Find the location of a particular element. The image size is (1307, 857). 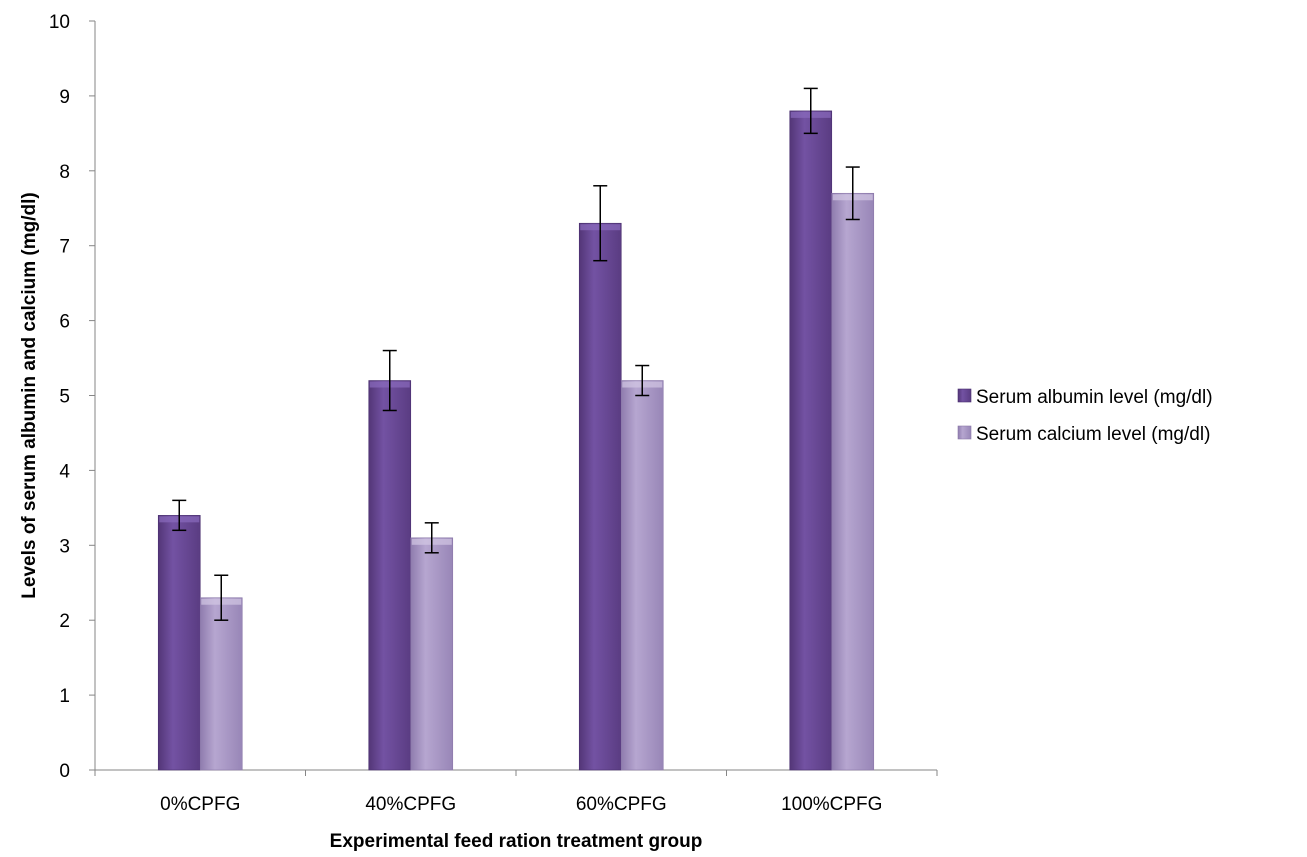

x-tick-label: 100%CPFG is located at coordinates (831, 804).